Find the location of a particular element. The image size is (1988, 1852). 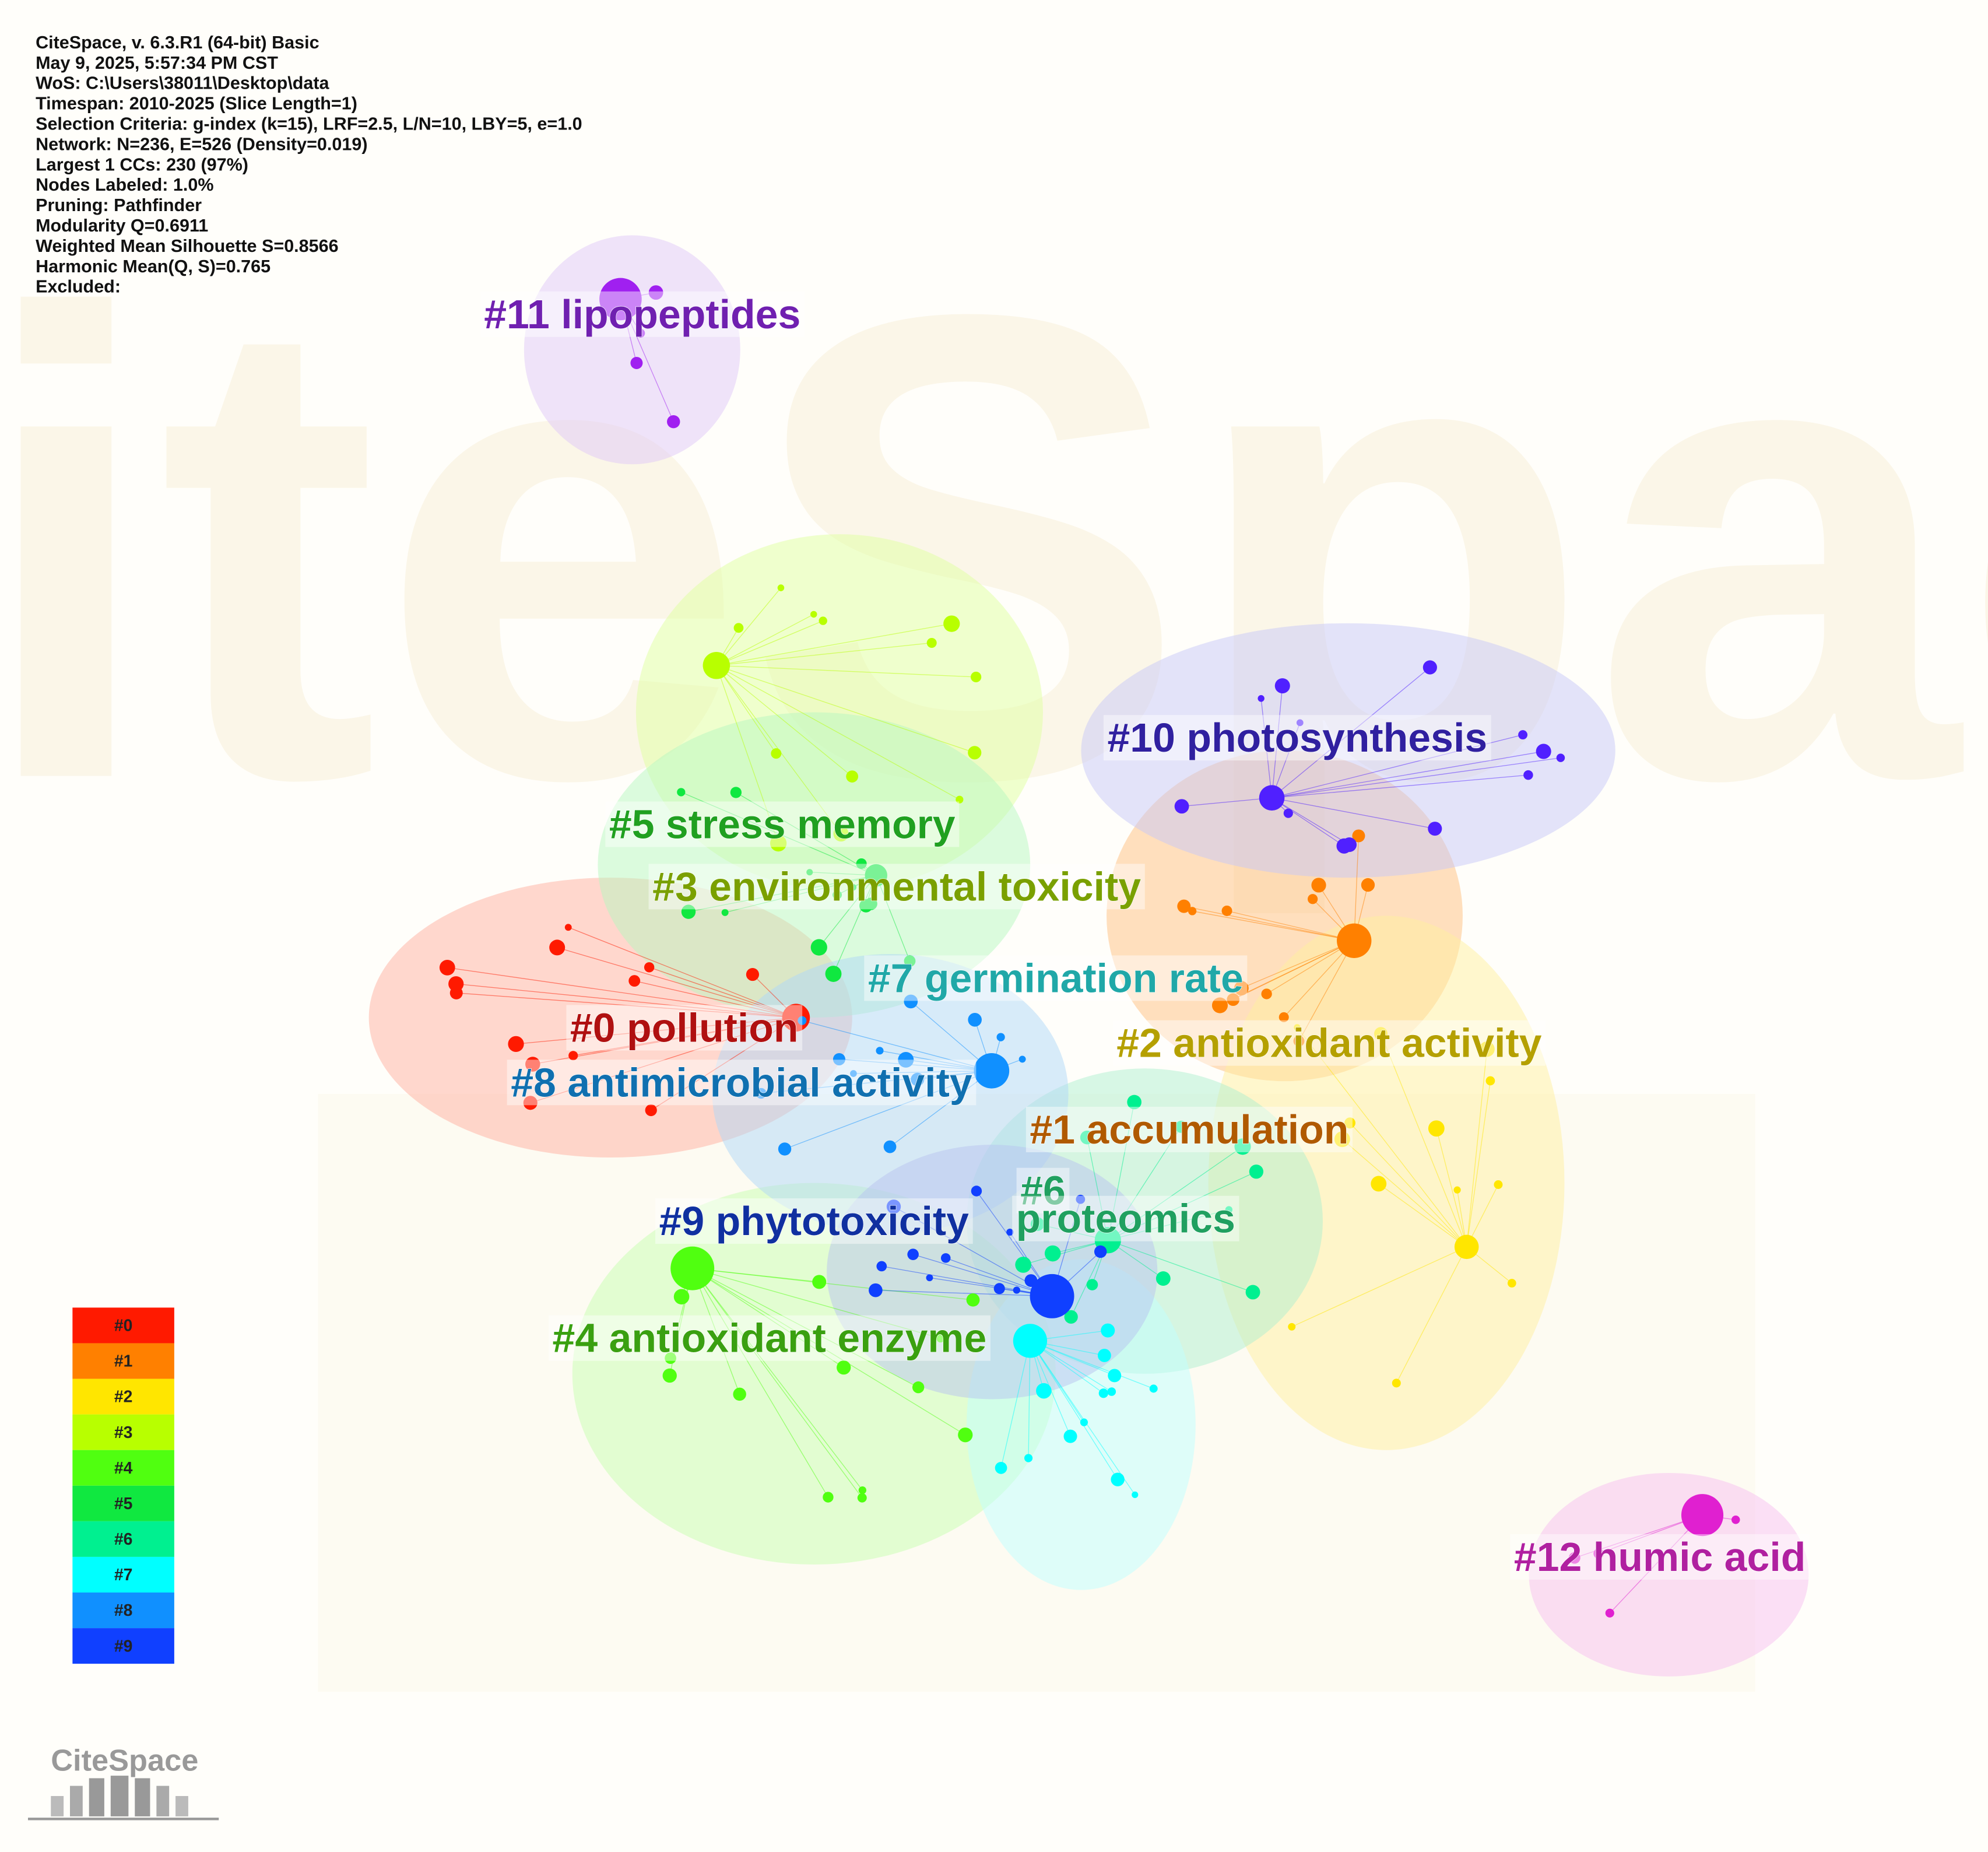

info-line: Pruning: Pathfinder is located at coordinates (119, 205).